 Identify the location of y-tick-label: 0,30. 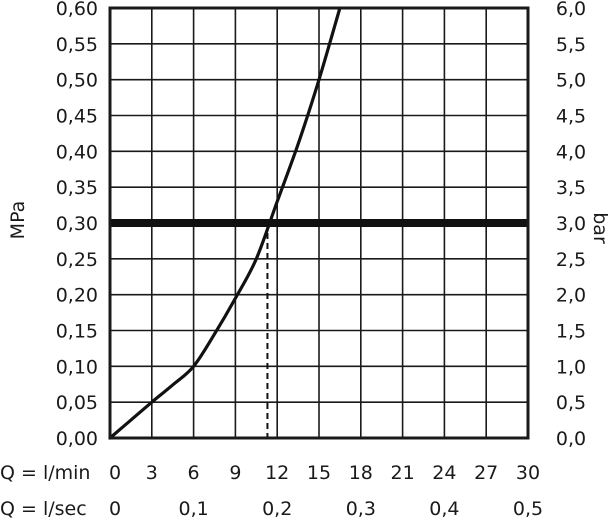
(77, 224).